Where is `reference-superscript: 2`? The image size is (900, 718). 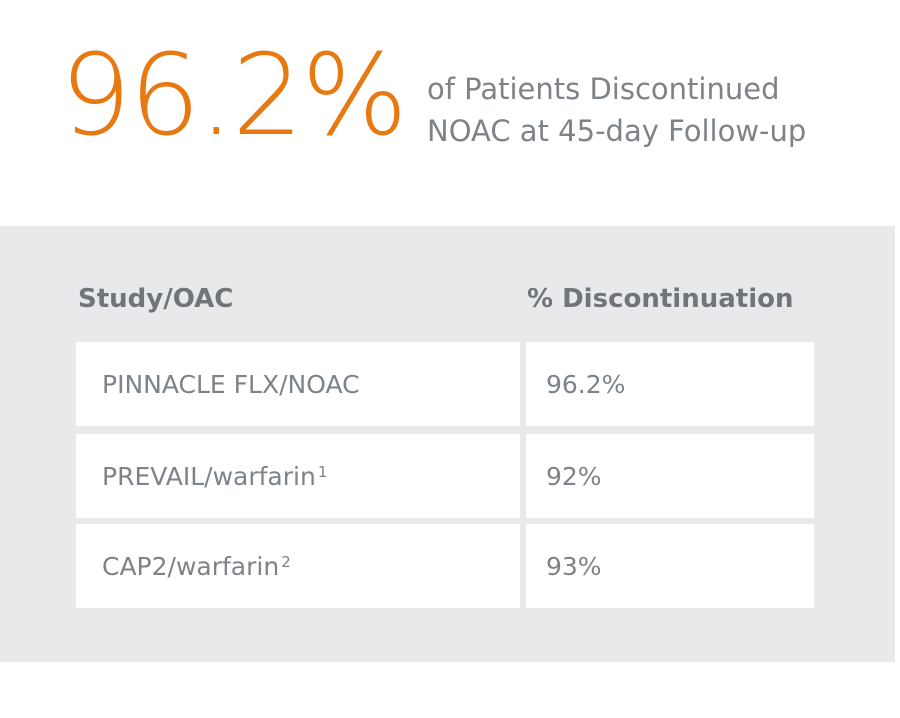 reference-superscript: 2 is located at coordinates (286, 562).